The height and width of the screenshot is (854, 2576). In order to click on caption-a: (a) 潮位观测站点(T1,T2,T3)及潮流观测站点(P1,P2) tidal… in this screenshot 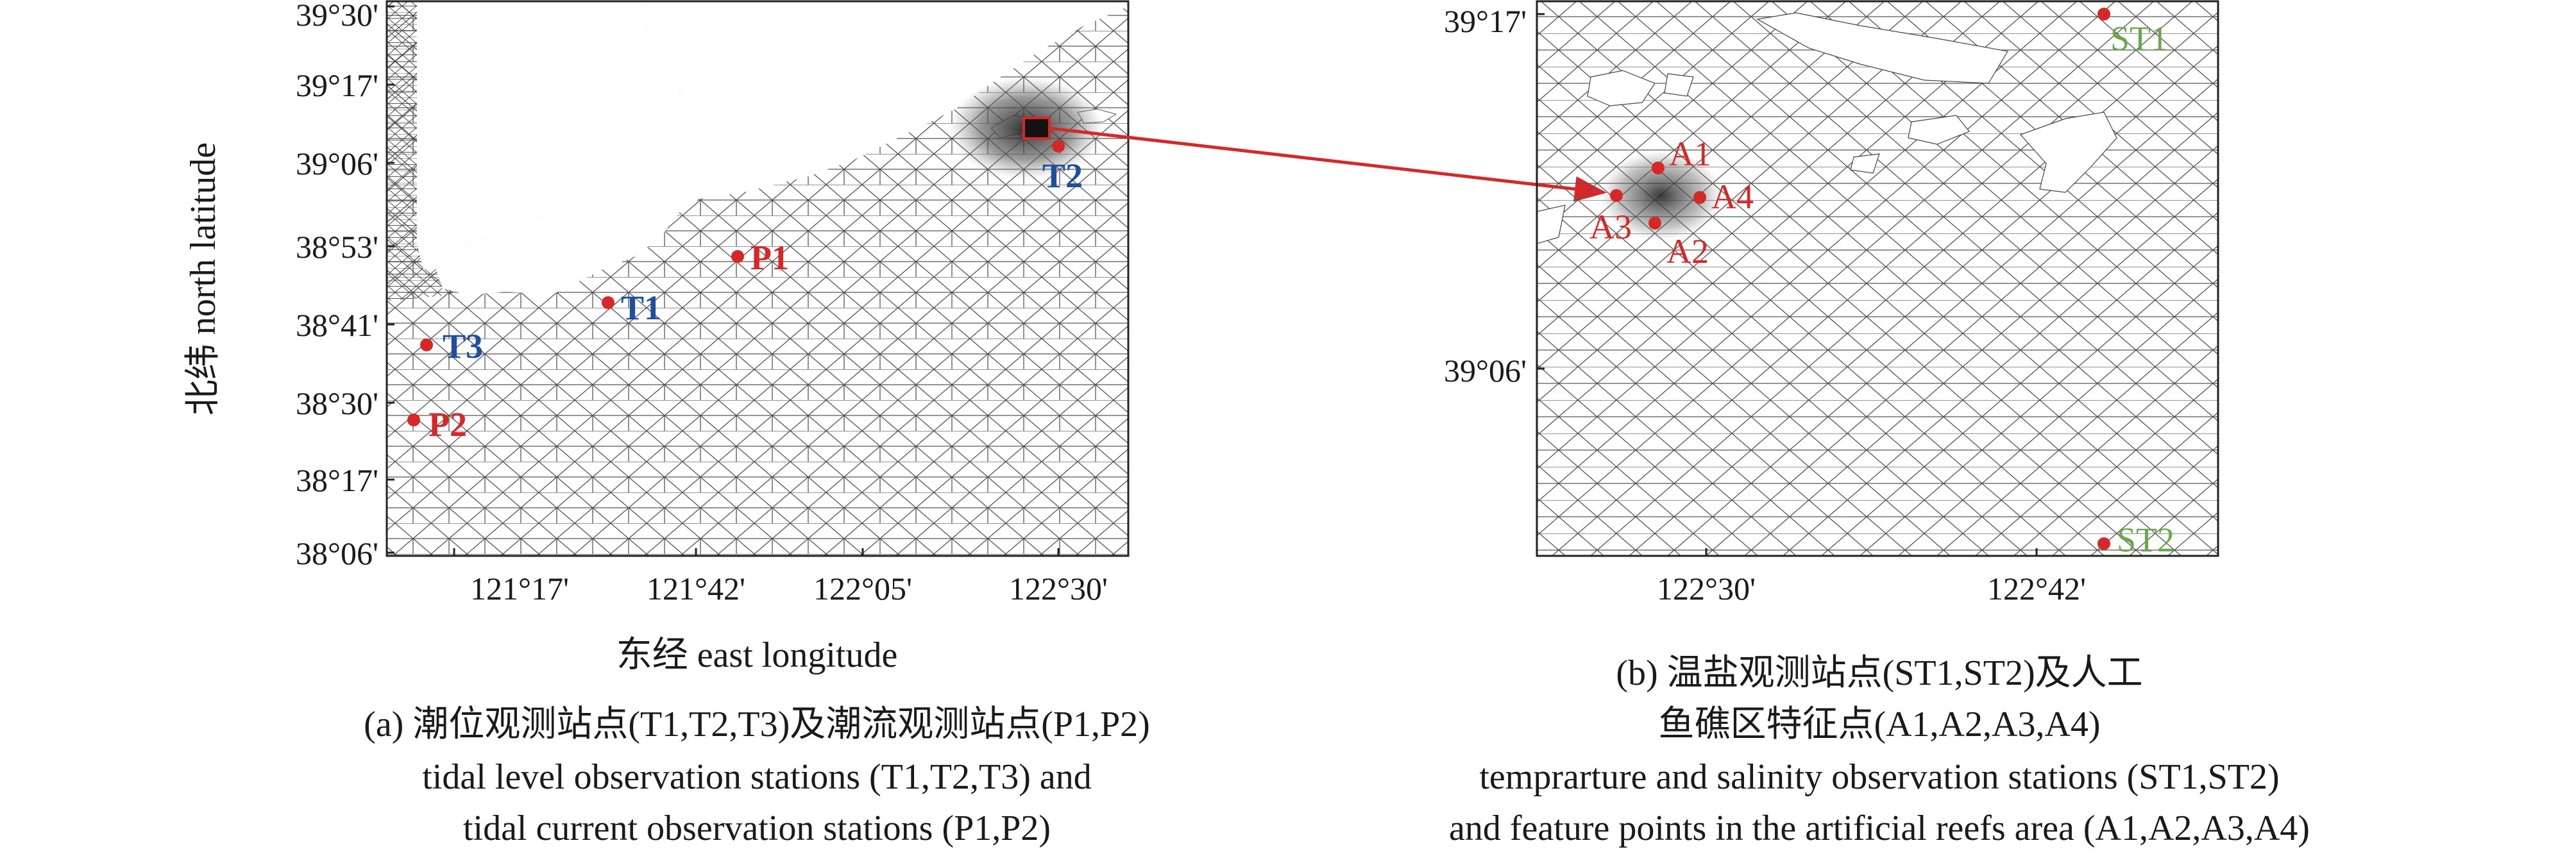, I will do `click(757, 777)`.